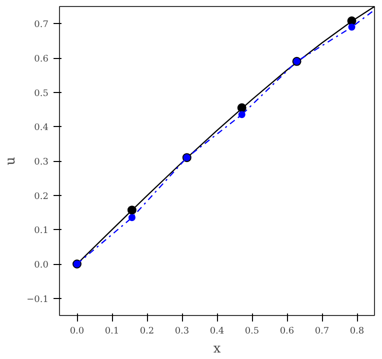 The image size is (382, 359). I want to click on x-tick-label: 0.3, so click(182, 331).